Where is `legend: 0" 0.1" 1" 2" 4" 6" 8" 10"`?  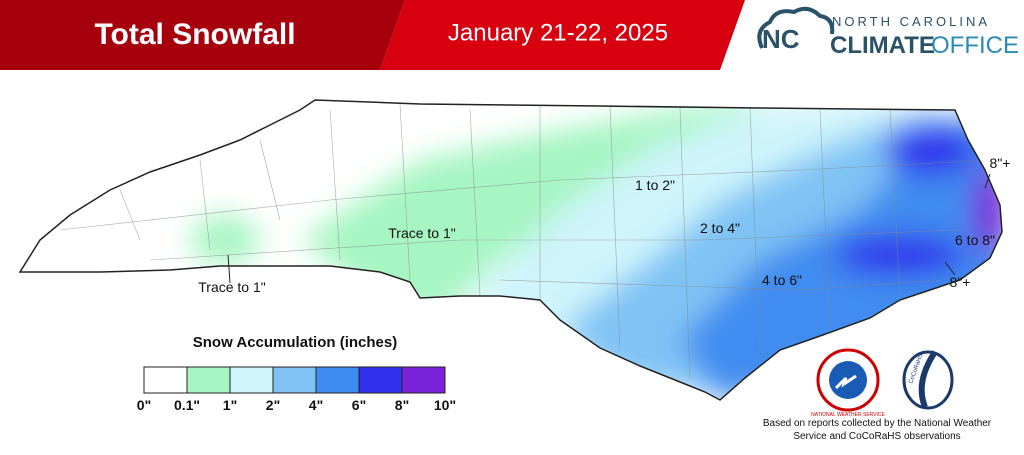 legend: 0" 0.1" 1" 2" 4" 6" 8" 10" is located at coordinates (296, 389).